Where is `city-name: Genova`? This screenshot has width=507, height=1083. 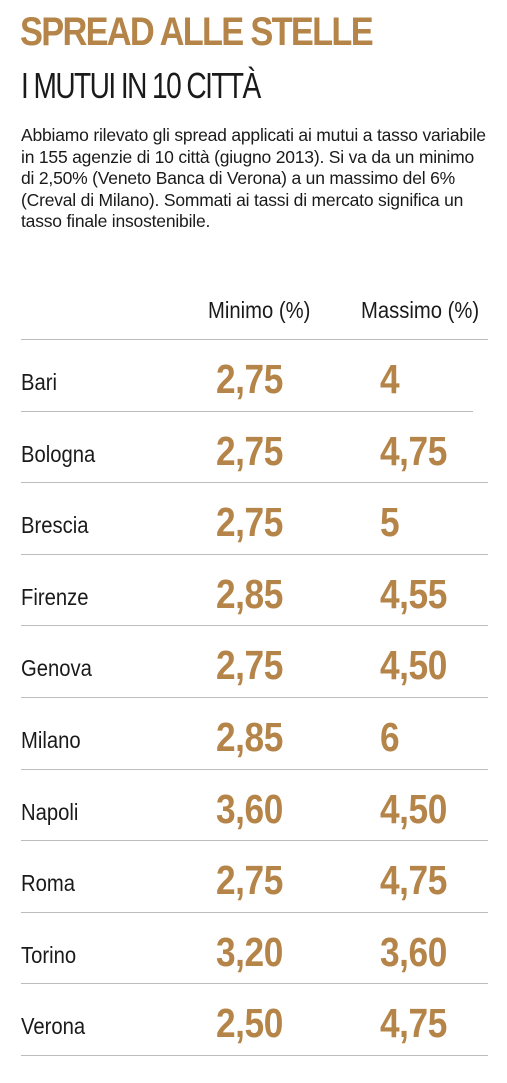
city-name: Genova is located at coordinates (56, 668).